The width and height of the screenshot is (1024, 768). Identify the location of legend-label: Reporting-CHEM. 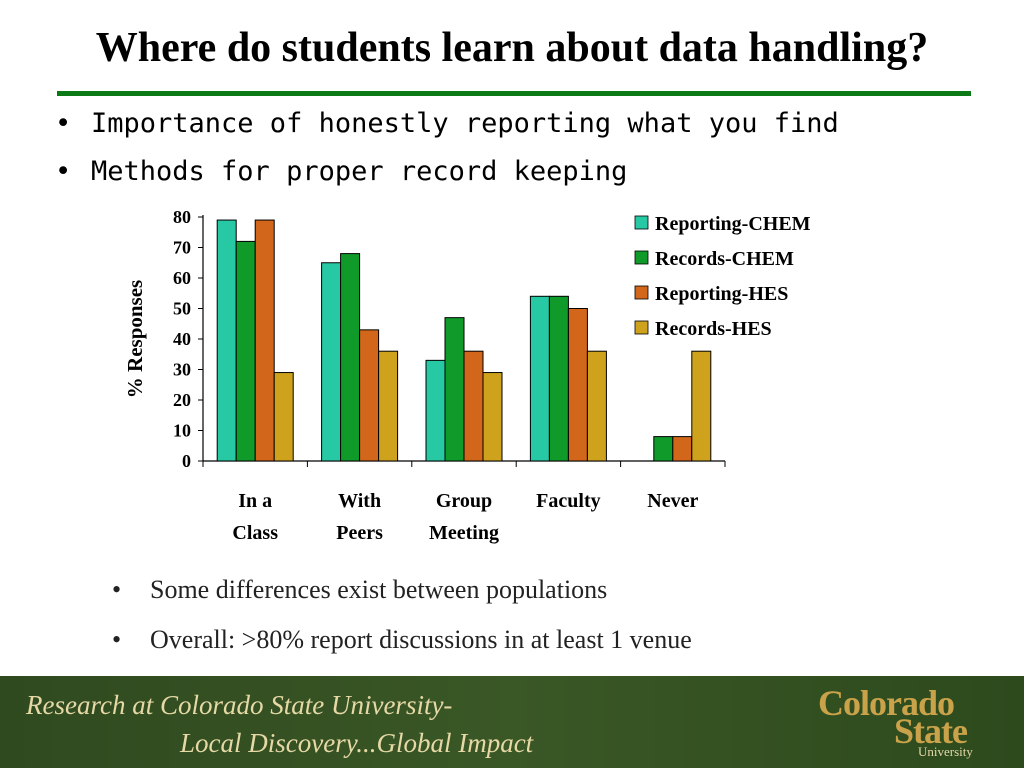
(733, 224).